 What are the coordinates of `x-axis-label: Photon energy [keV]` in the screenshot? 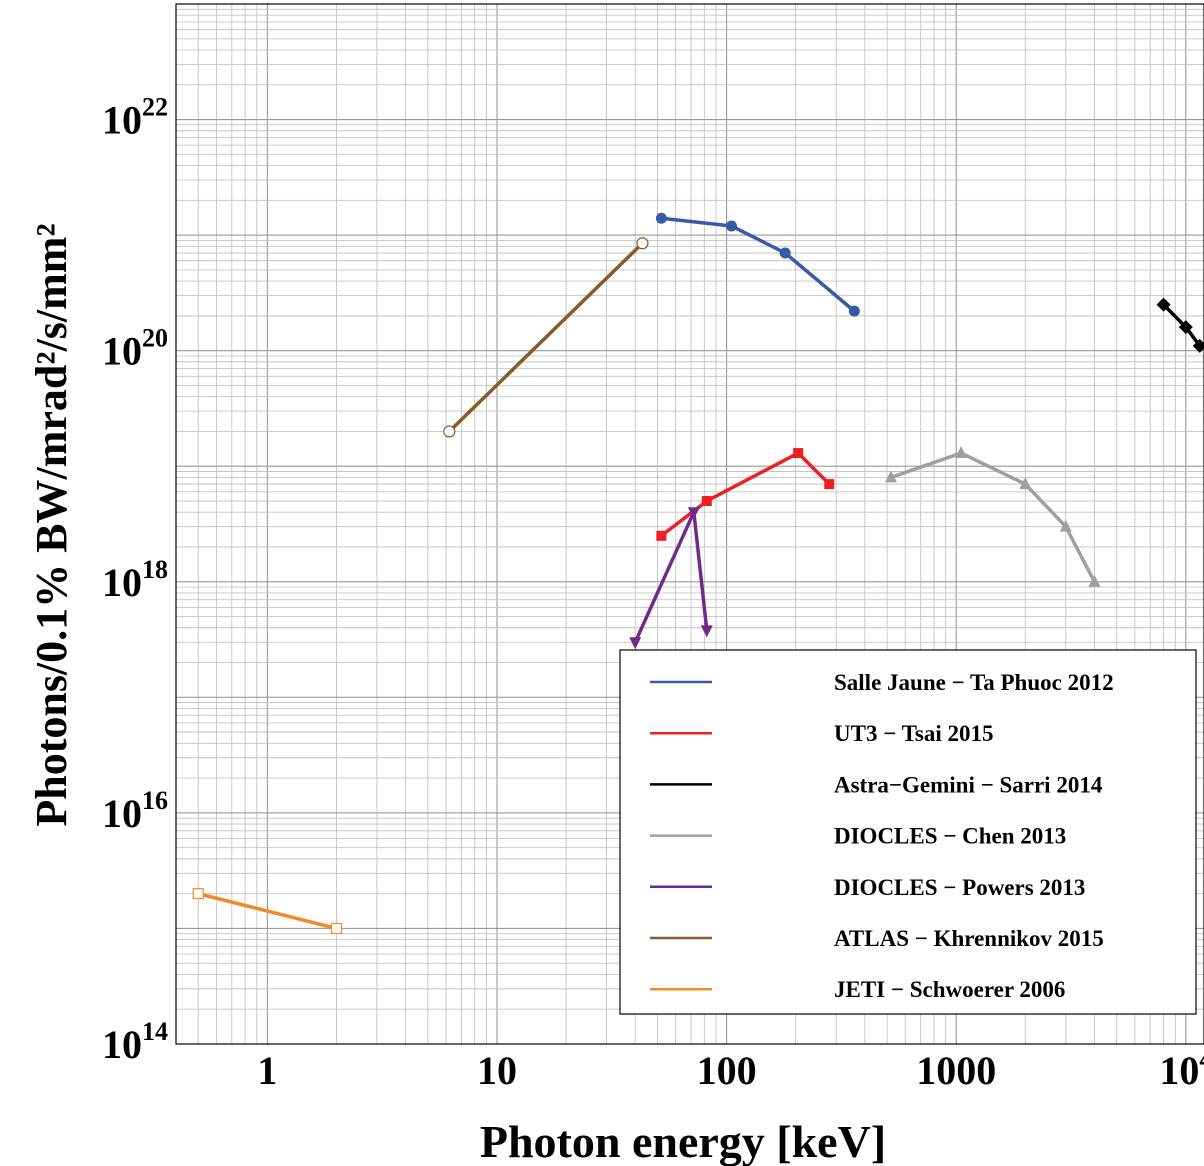 It's located at (683, 1141).